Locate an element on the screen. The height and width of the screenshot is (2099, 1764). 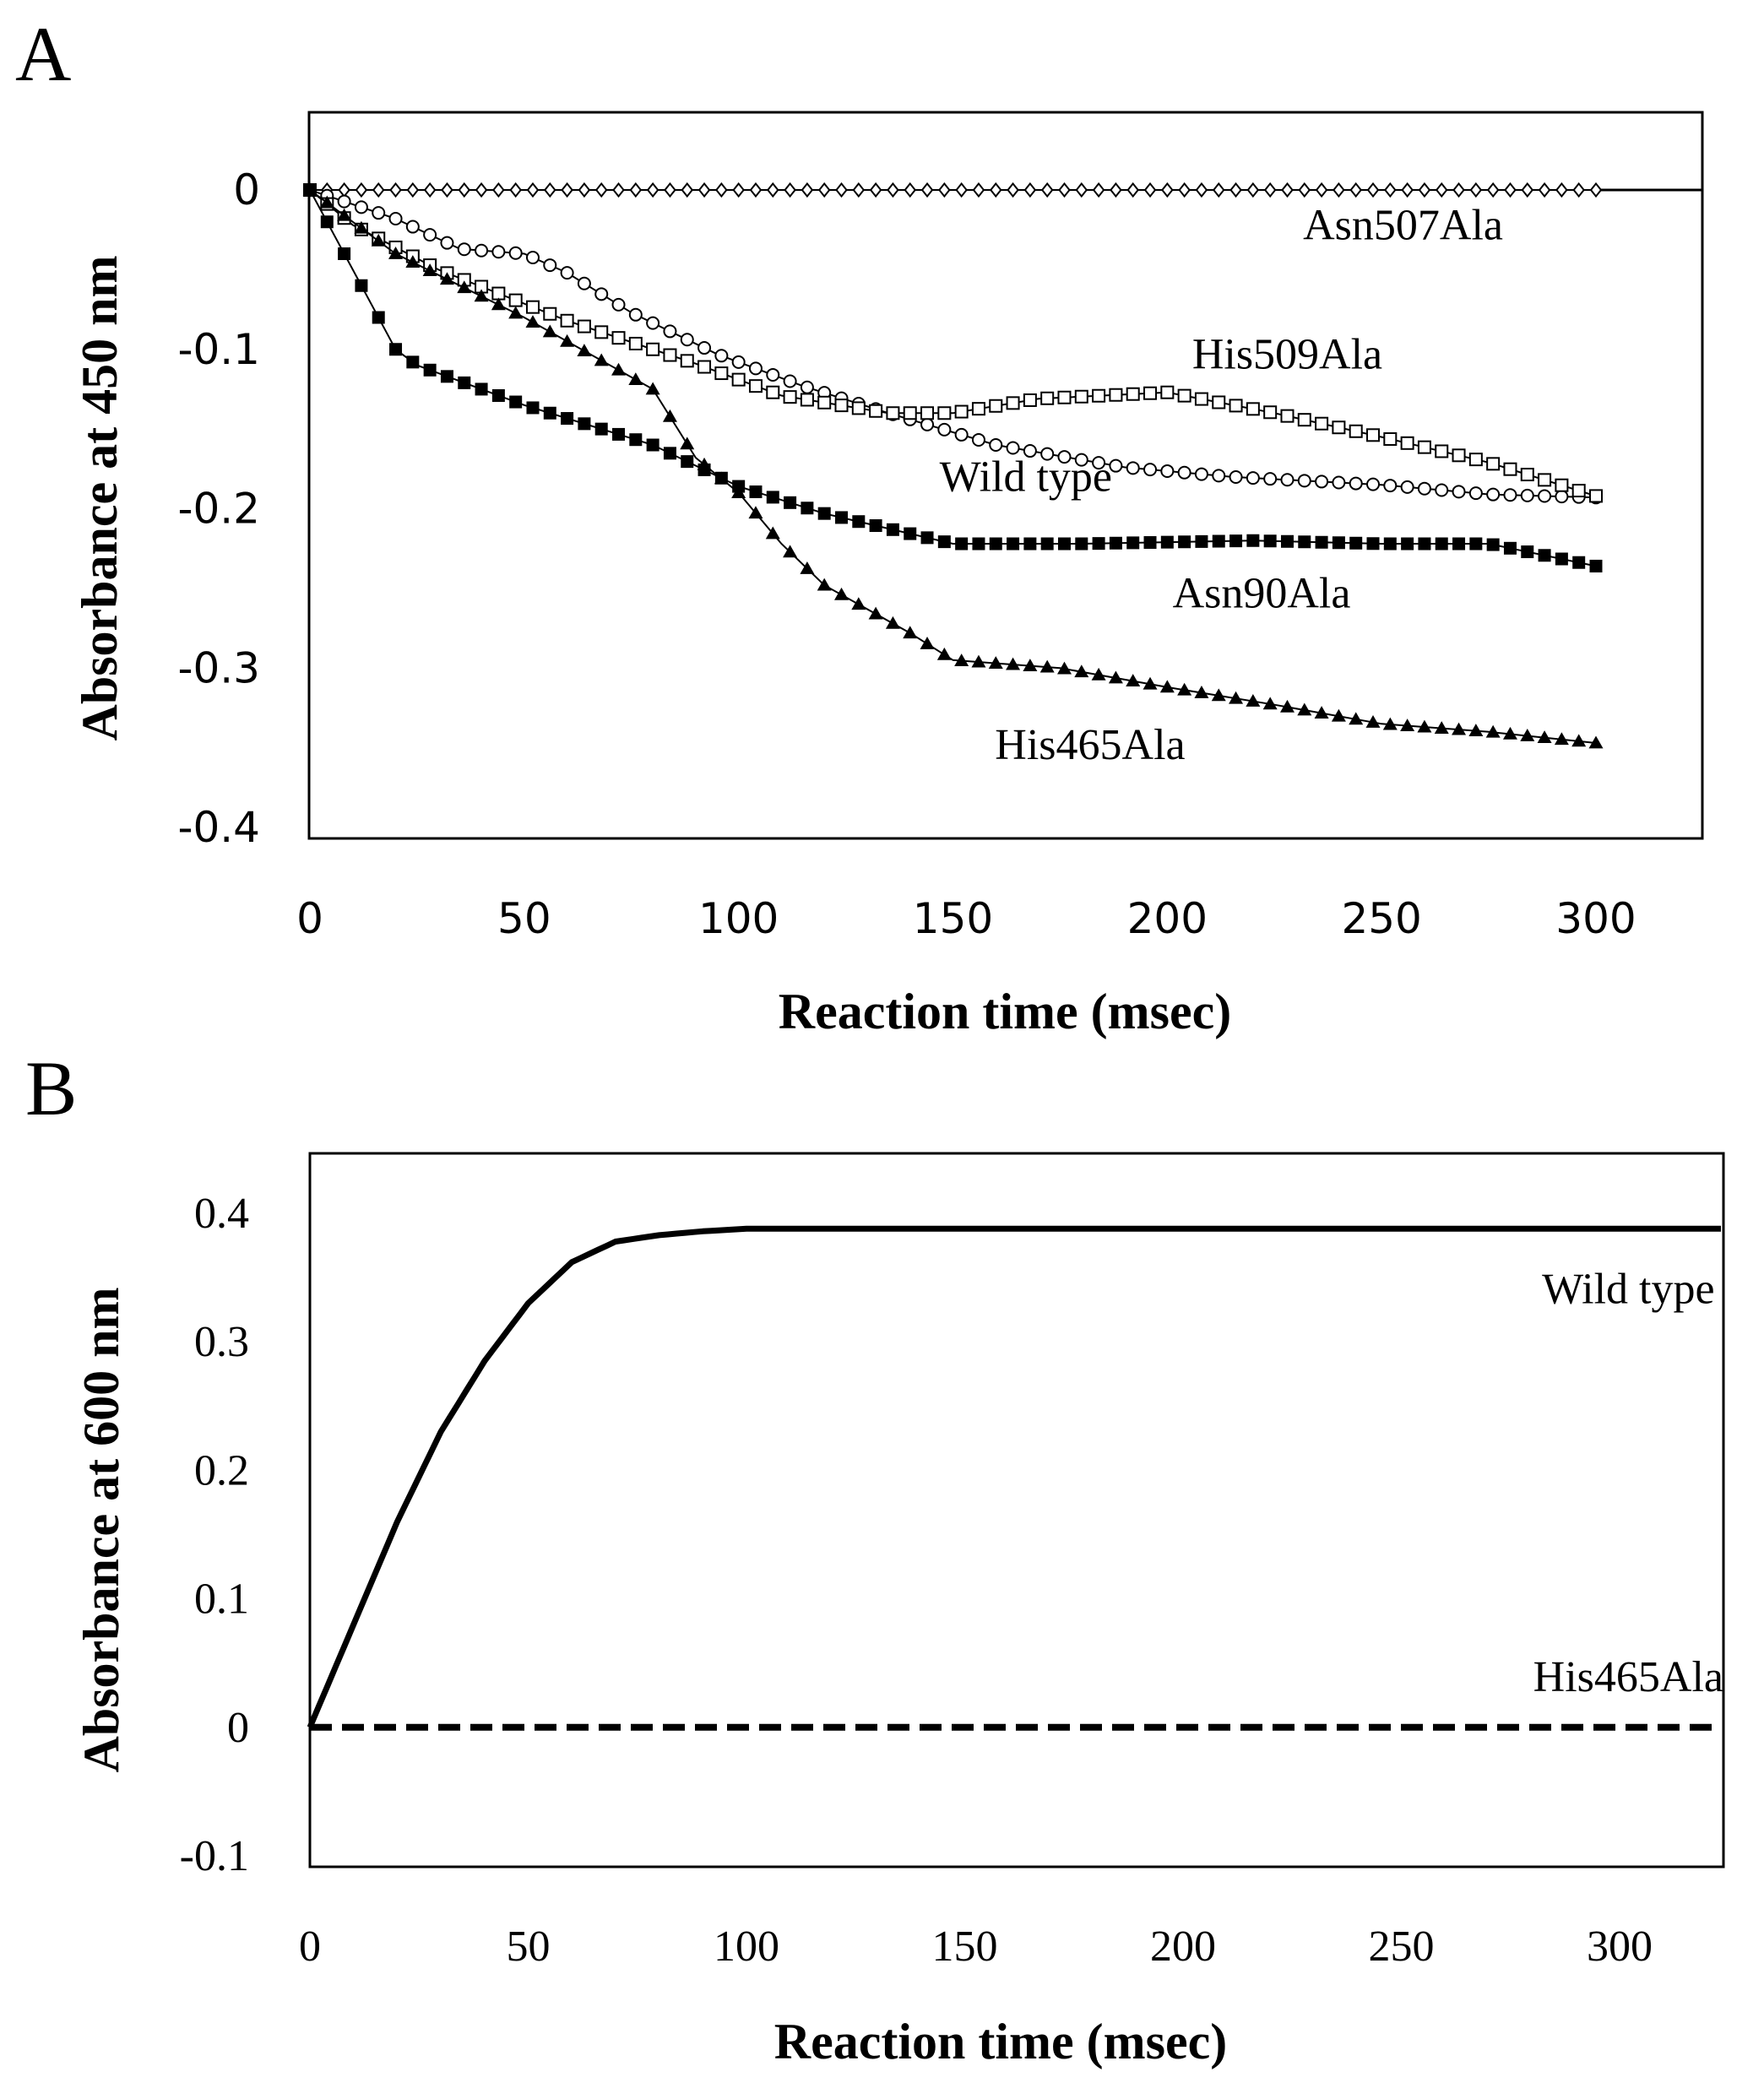
series-label-his509ala: His509Ala is located at coordinates (1287, 354).